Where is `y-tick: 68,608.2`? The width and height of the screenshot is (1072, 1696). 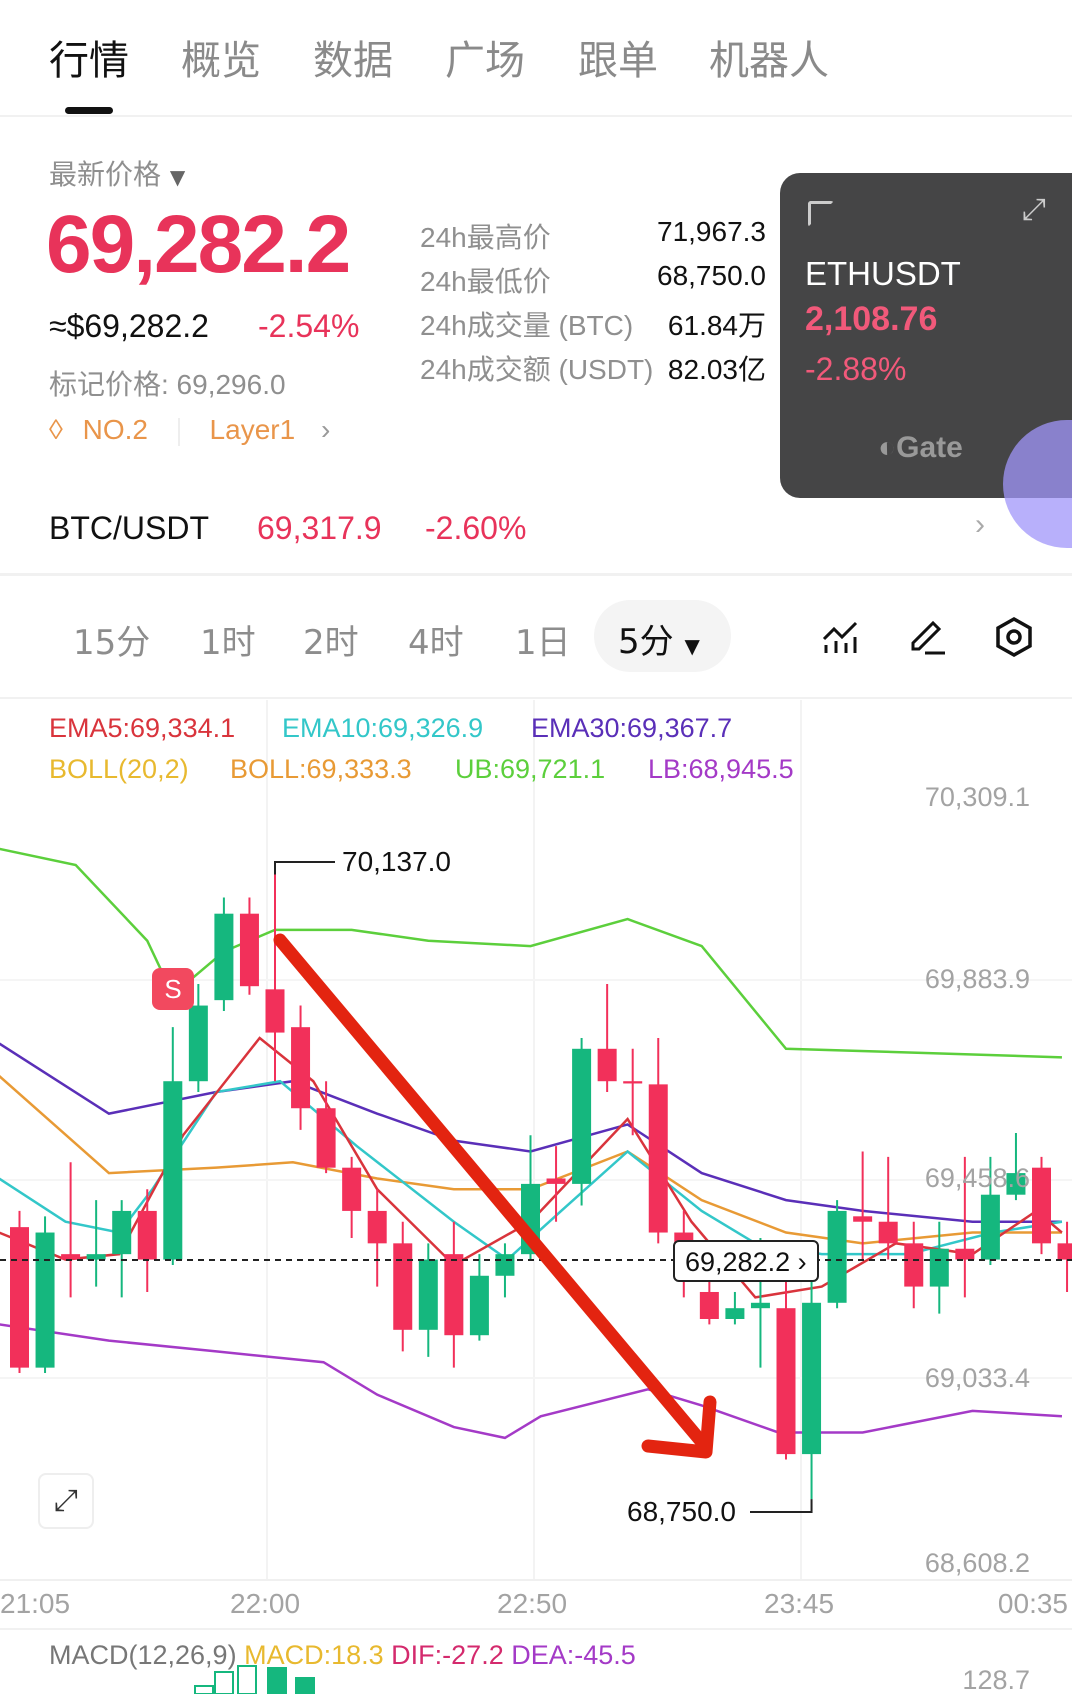 y-tick: 68,608.2 is located at coordinates (977, 1563).